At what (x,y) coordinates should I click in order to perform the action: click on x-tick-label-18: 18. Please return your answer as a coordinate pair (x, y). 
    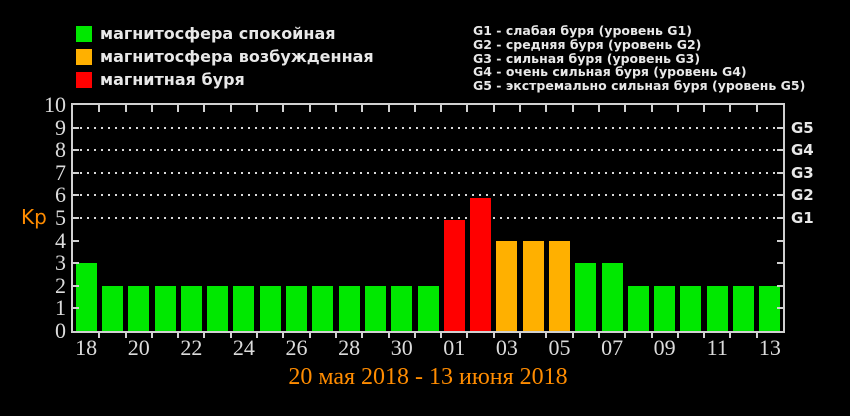
    Looking at the image, I should click on (86, 347).